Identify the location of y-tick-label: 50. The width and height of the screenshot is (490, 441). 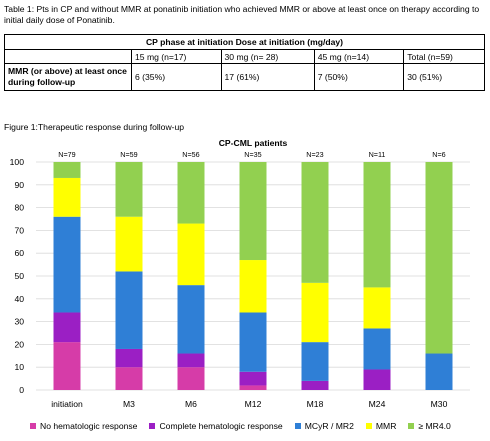
(19, 276).